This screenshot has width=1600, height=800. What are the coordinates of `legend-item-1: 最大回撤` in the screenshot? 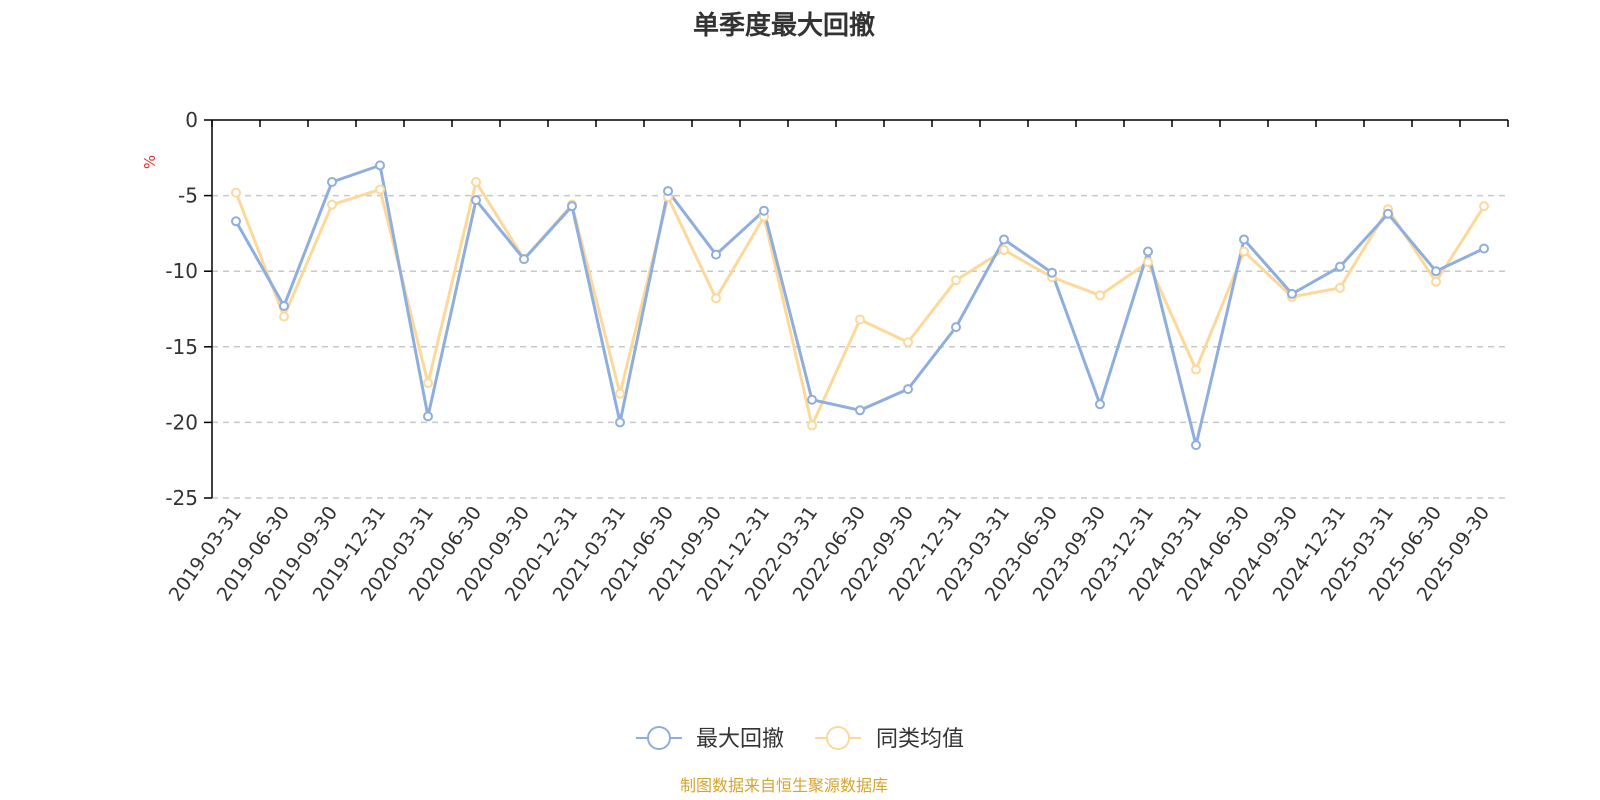 It's located at (710, 739).